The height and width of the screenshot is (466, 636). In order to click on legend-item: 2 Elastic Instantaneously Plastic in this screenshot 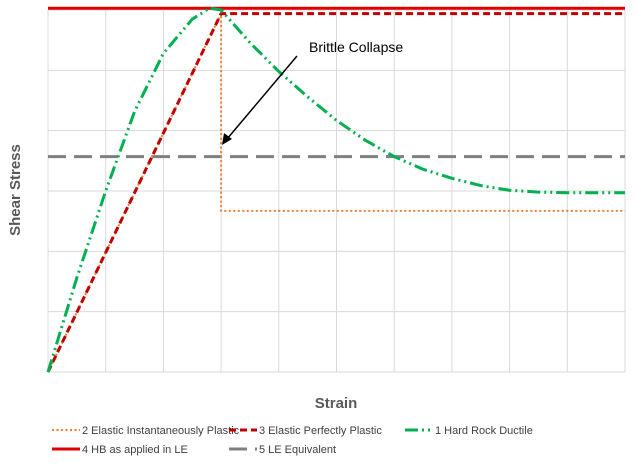, I will do `click(146, 431)`.